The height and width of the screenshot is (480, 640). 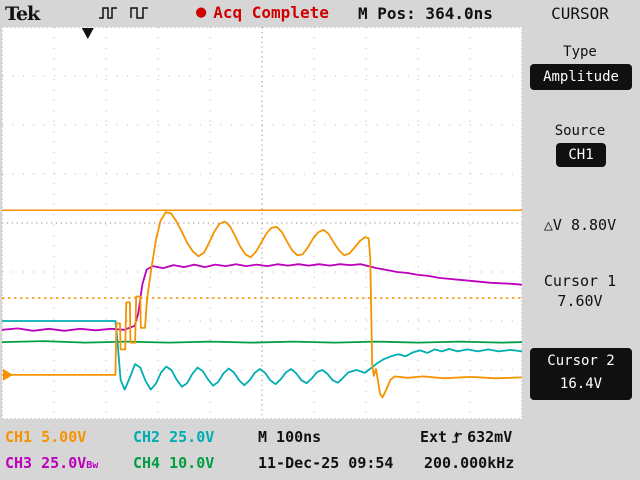 What do you see at coordinates (46, 437) in the screenshot?
I see `ch1-scale-readout: CH1 5.00V` at bounding box center [46, 437].